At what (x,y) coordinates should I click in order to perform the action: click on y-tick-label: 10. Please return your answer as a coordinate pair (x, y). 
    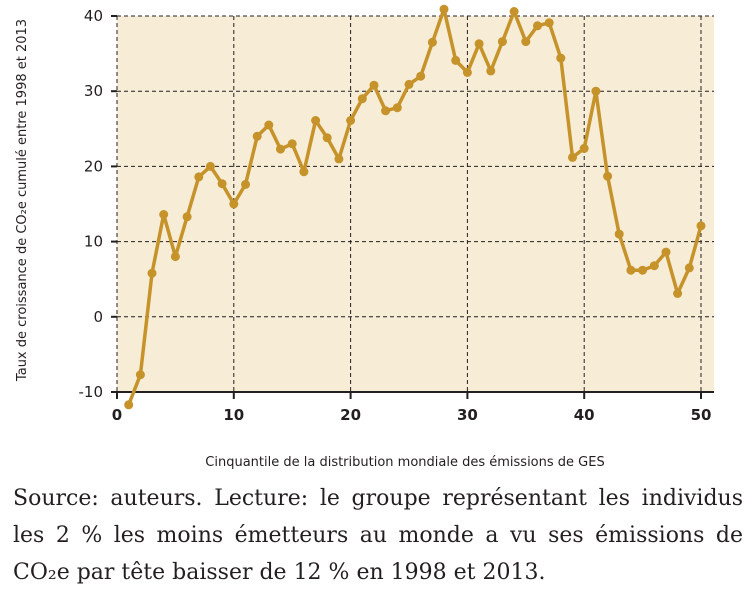
    Looking at the image, I should click on (93, 242).